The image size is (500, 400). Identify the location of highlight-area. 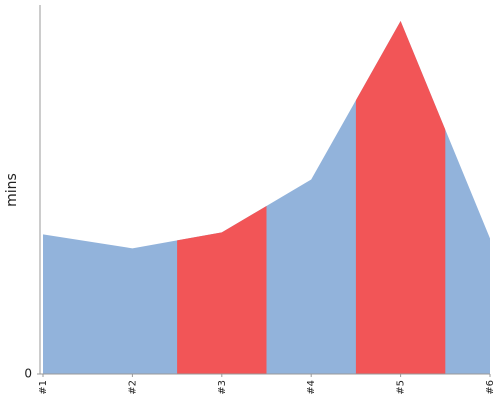
(222, 289).